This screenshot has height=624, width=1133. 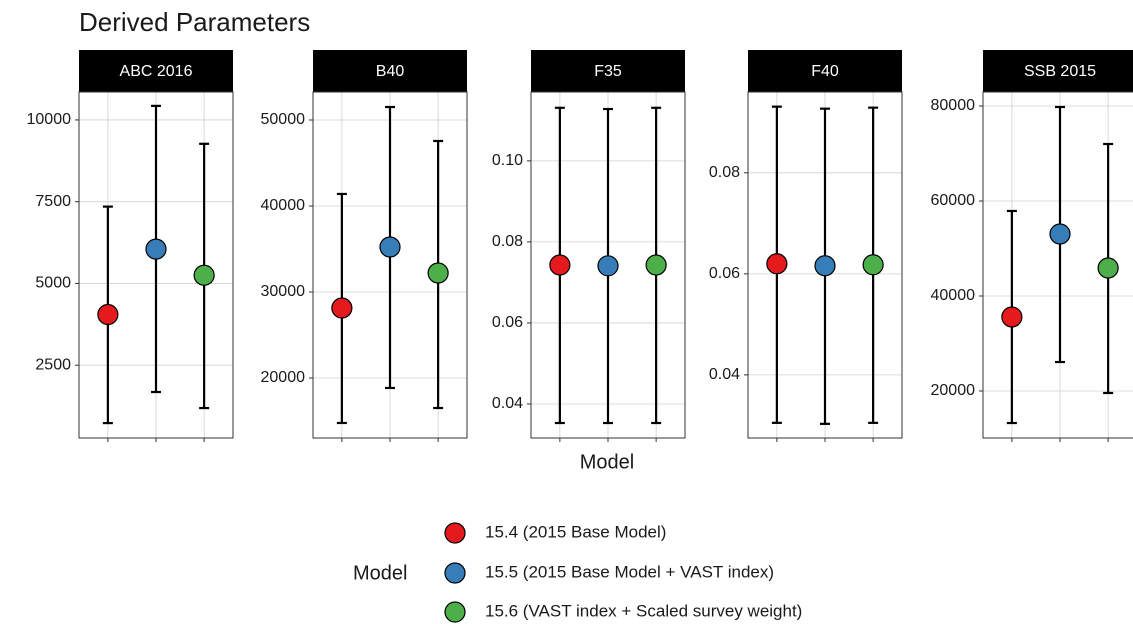 What do you see at coordinates (49, 119) in the screenshot?
I see `y-tick-label: 10000` at bounding box center [49, 119].